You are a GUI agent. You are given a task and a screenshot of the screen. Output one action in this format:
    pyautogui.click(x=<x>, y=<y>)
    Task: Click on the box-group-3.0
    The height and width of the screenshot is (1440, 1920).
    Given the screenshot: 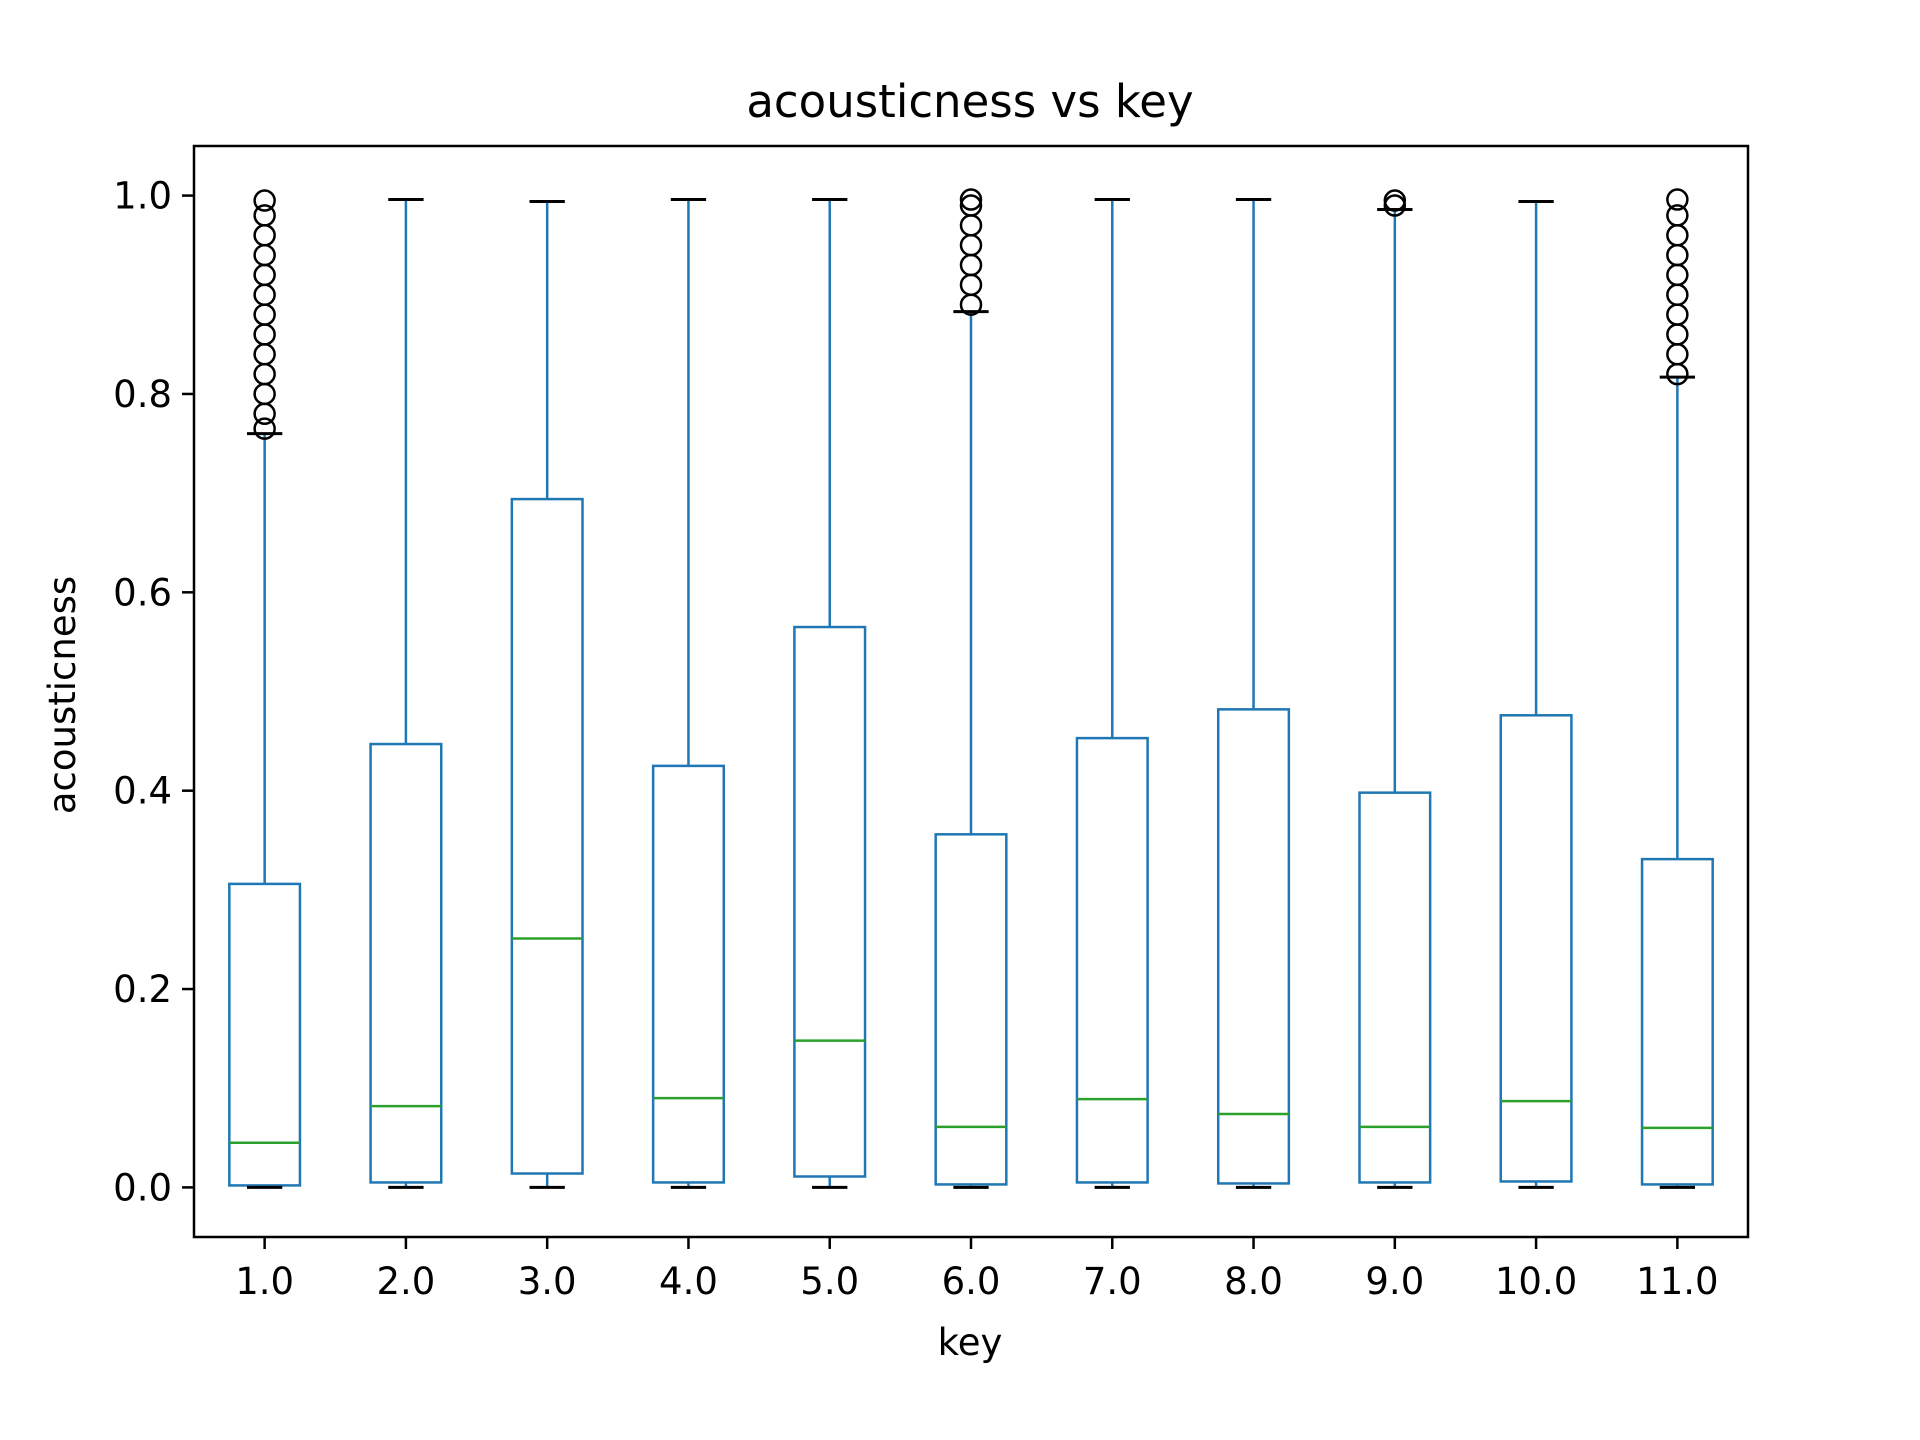 What is the action you would take?
    pyautogui.click(x=547, y=694)
    